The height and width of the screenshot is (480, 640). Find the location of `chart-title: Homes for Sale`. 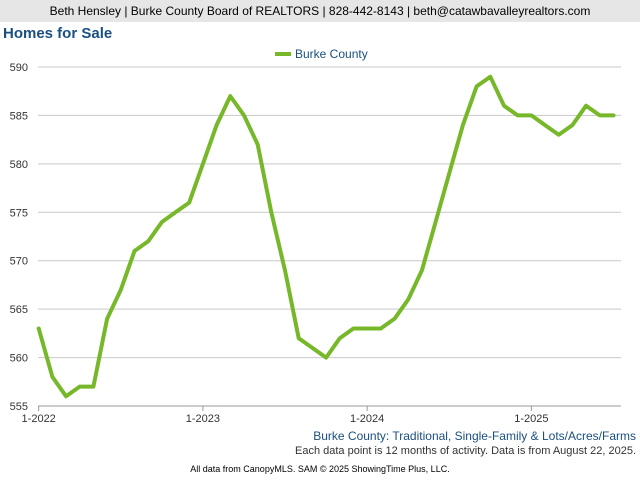

chart-title: Homes for Sale is located at coordinates (58, 33).